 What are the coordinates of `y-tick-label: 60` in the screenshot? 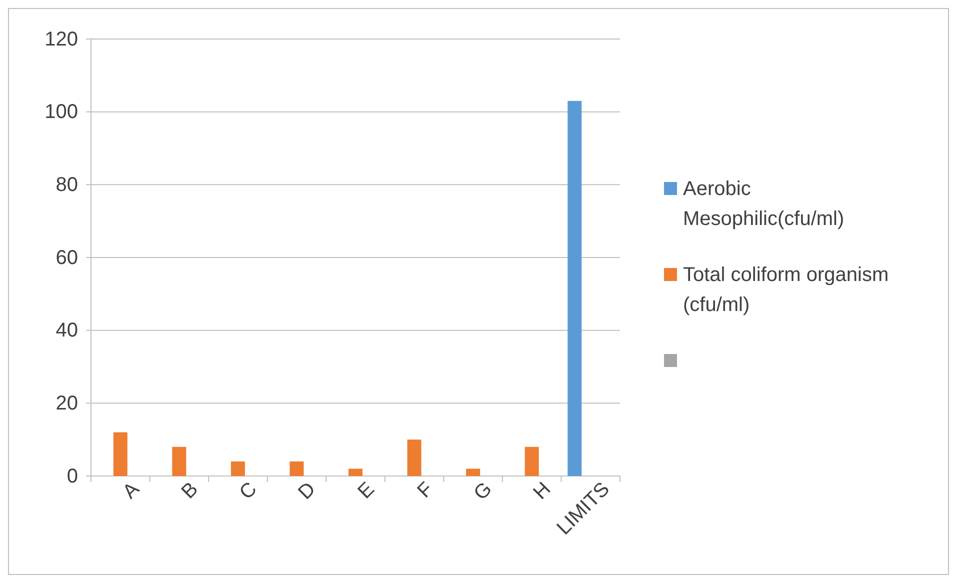 It's located at (67, 257).